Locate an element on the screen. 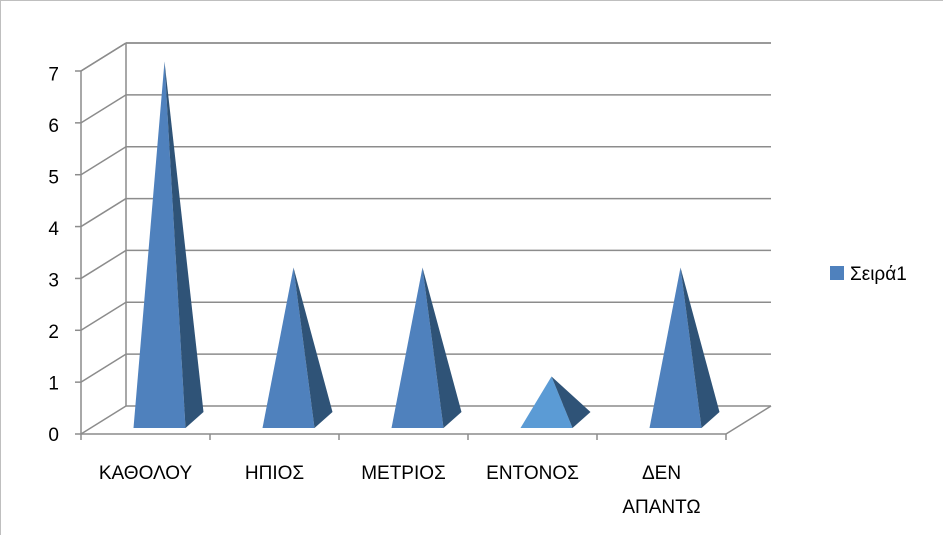 This screenshot has height=536, width=943. y-tick-label: 5 is located at coordinates (53, 178).